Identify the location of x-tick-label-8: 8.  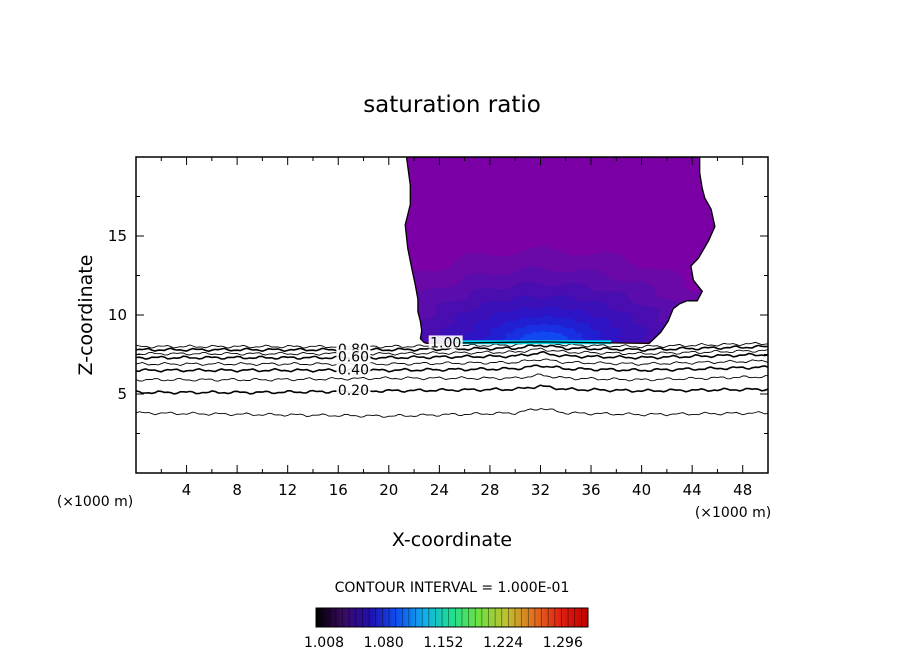
(237, 490).